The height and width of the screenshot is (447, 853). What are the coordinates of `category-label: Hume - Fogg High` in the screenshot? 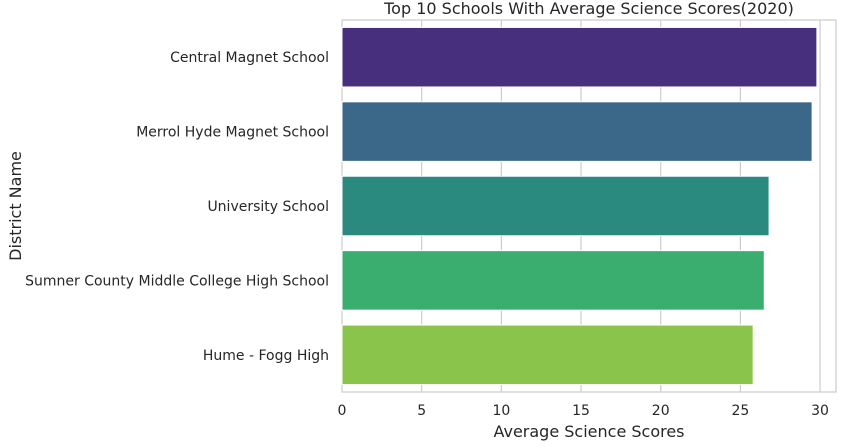 It's located at (266, 356).